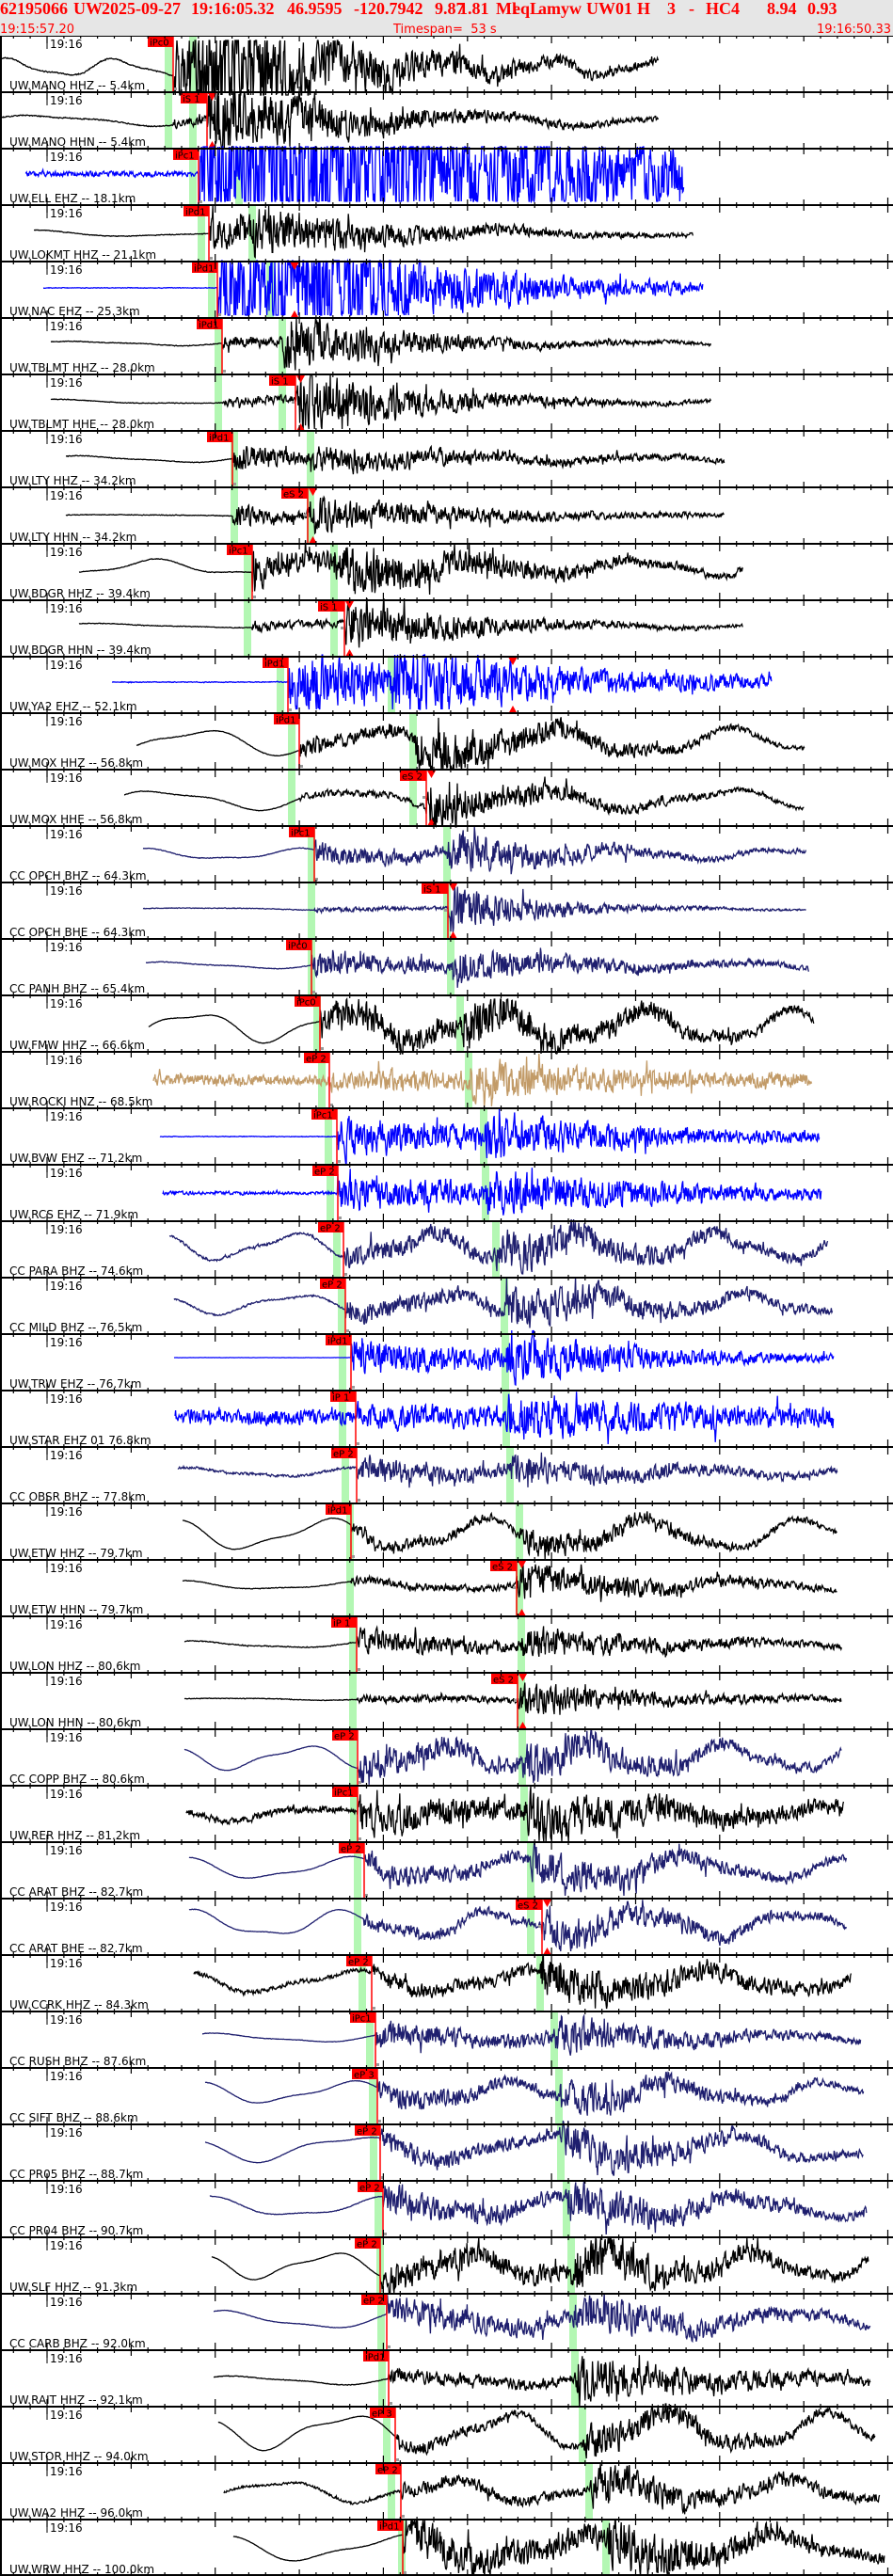 The width and height of the screenshot is (893, 2576). Describe the element at coordinates (79, 2005) in the screenshot. I see `station-label: UW.CCRK HHZ -- 84.3km` at that location.